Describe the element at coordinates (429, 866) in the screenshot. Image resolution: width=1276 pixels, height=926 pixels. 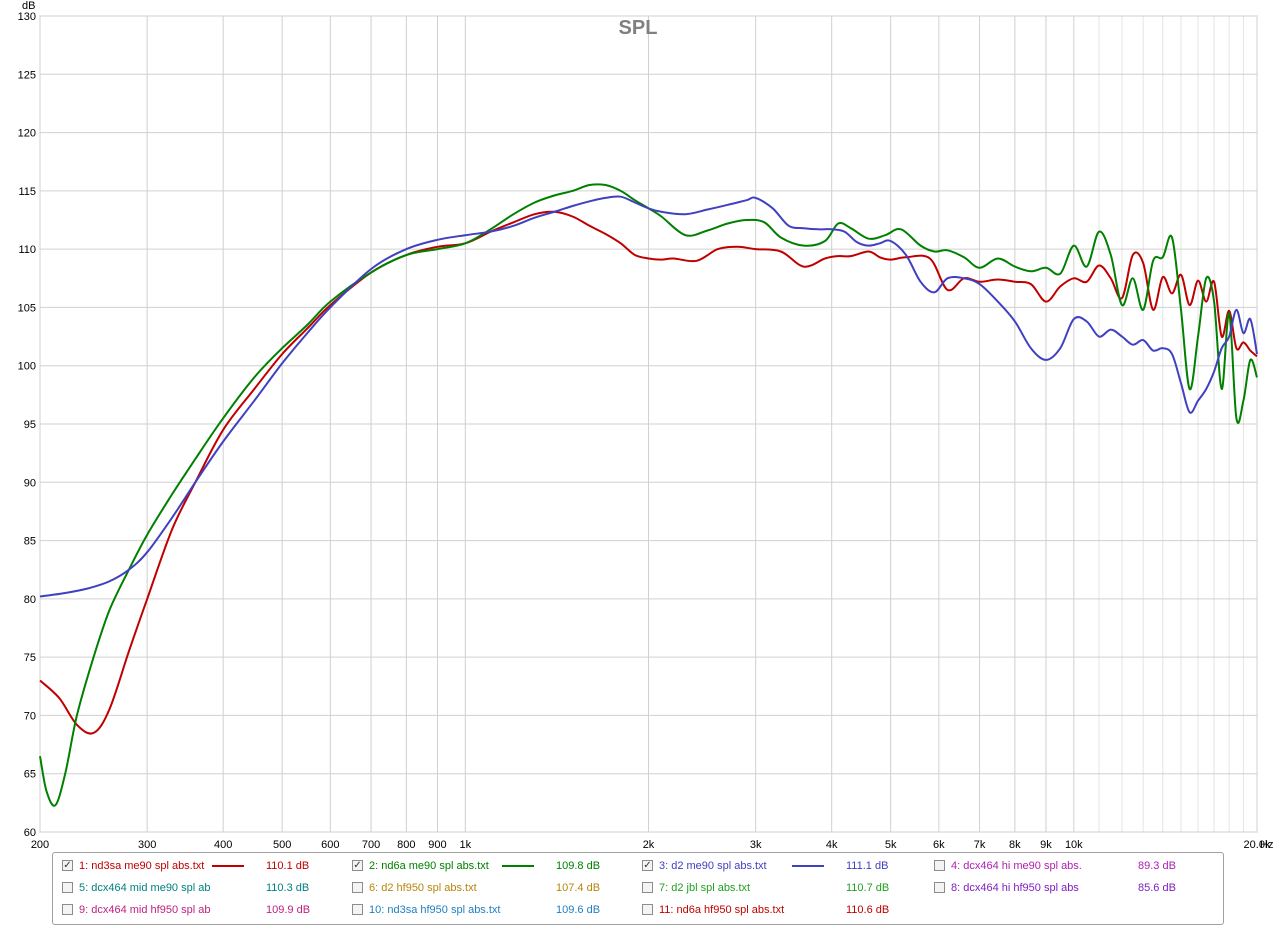
I see `legend-label: 2: nd6a me90 spl abs.txt` at that location.